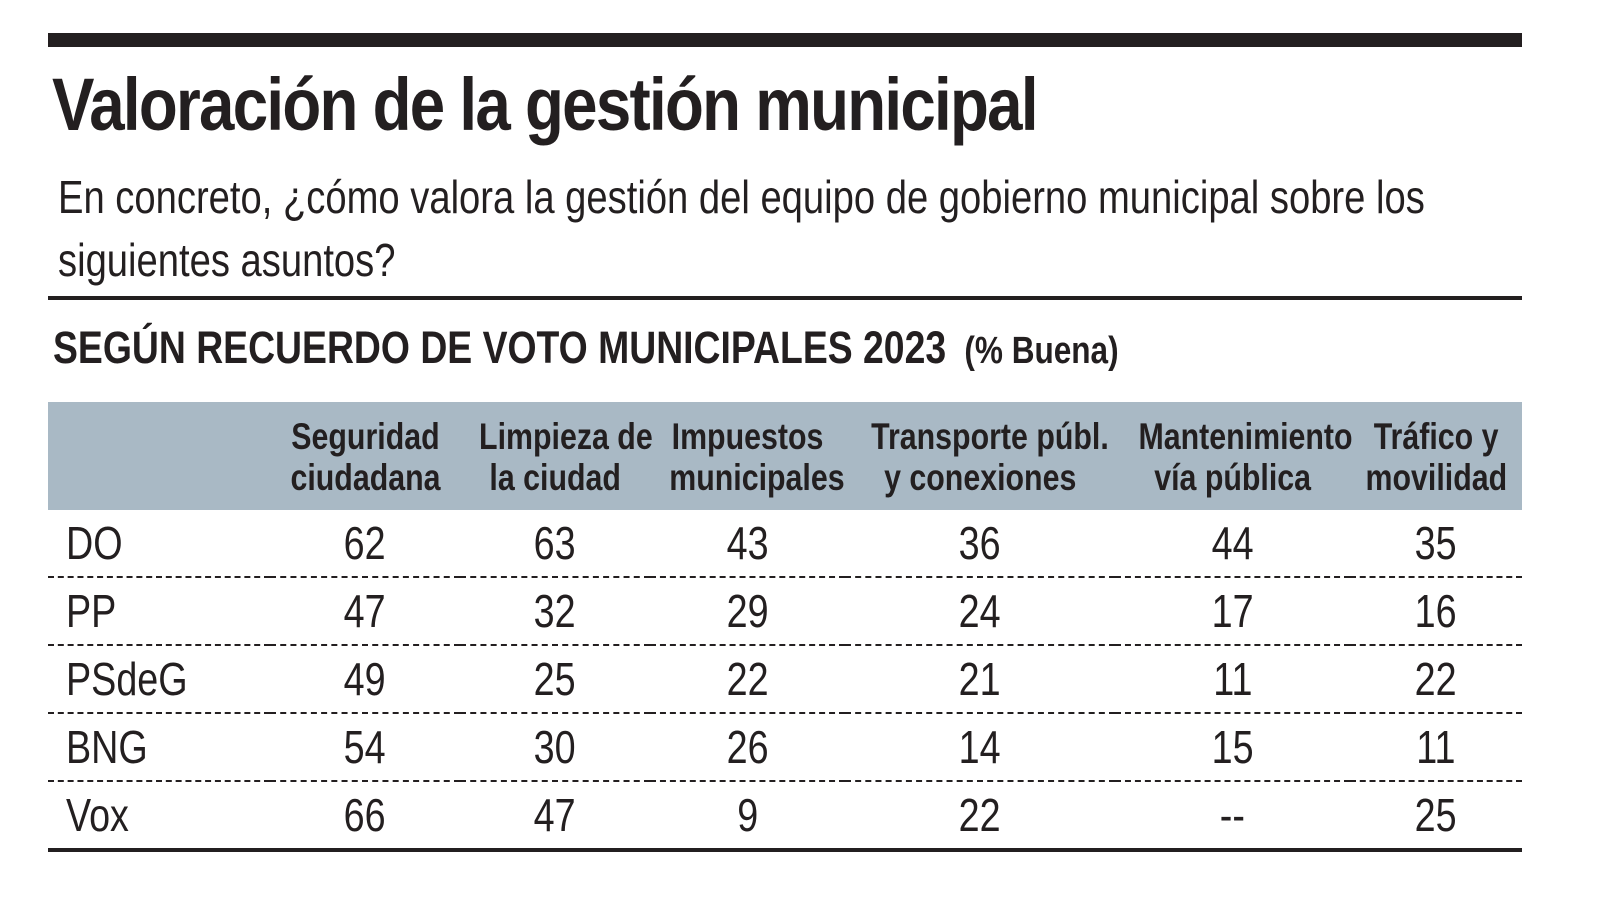 This screenshot has height=900, width=1600. I want to click on unit-label: (% Buena), so click(1041, 351).